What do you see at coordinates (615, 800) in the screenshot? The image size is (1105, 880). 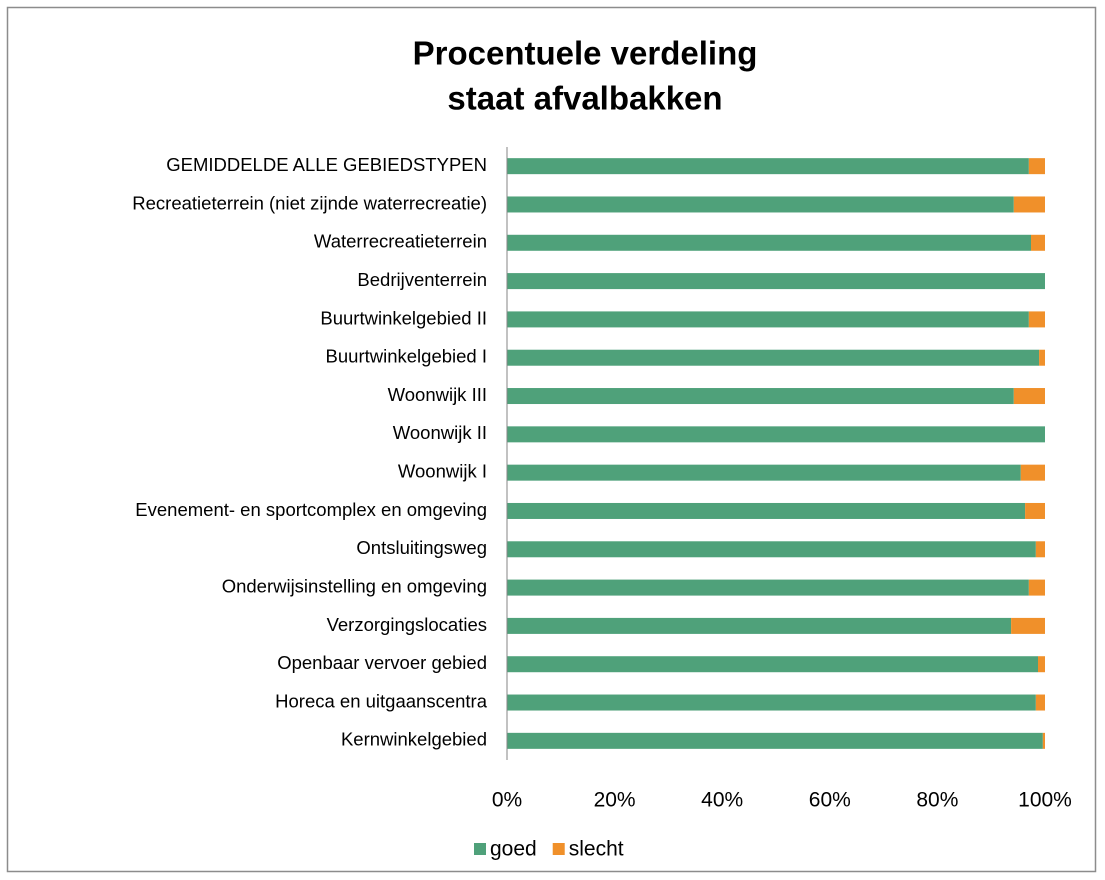 I see `x-tick-label: 20%` at bounding box center [615, 800].